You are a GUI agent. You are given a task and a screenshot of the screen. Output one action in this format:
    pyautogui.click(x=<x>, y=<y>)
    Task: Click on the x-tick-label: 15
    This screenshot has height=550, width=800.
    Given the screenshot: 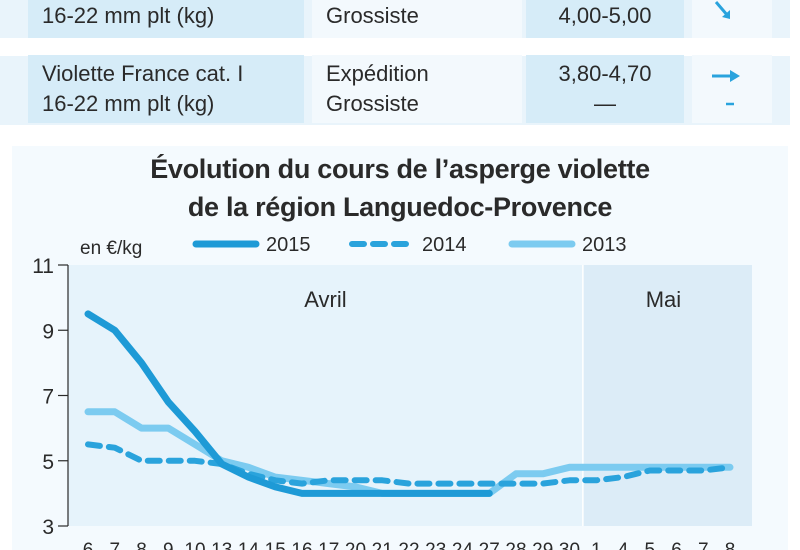 What is the action you would take?
    pyautogui.click(x=275, y=545)
    